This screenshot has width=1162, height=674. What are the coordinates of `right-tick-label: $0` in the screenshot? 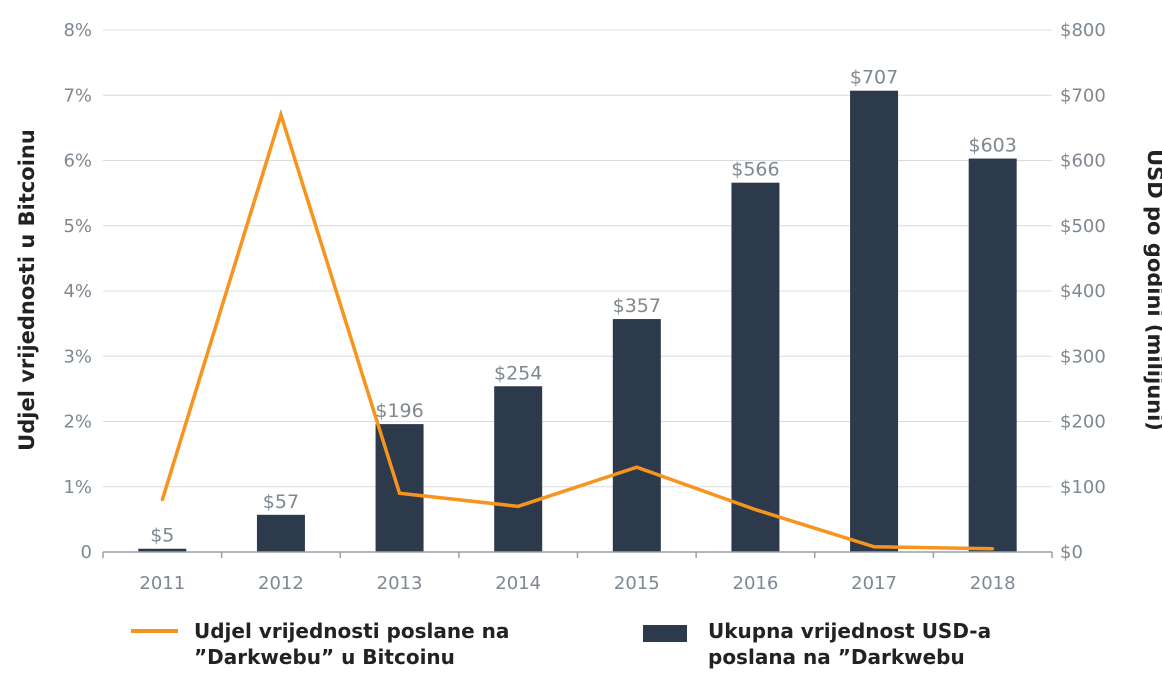 It's located at (1071, 552).